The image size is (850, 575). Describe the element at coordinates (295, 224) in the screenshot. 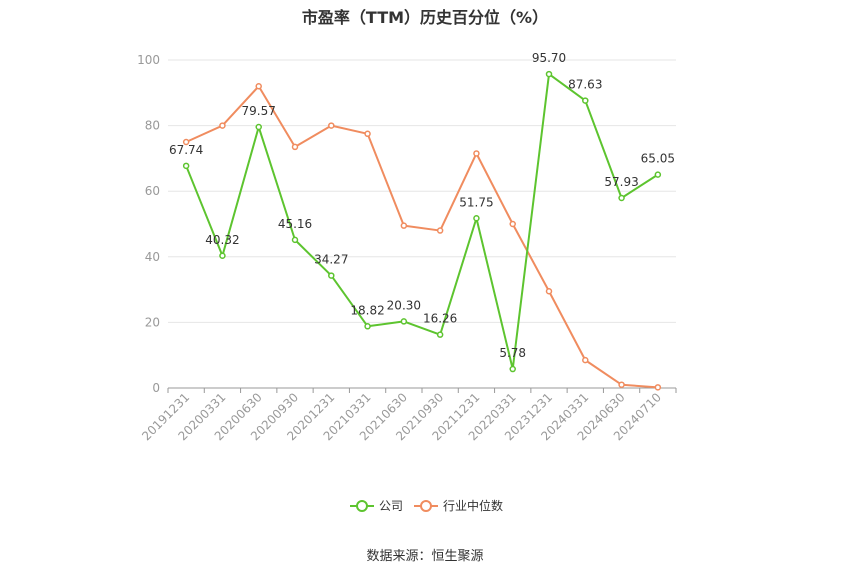

I see `data-label: 45.16` at that location.